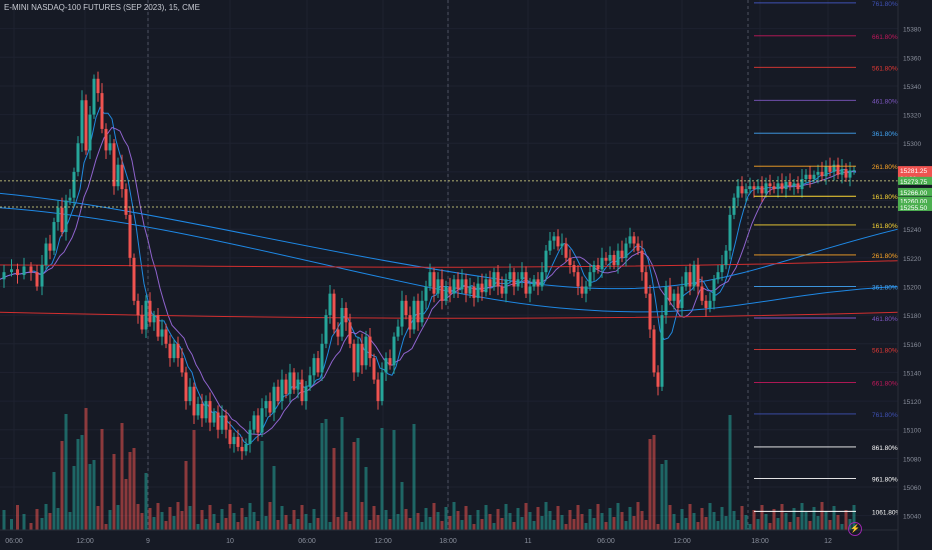  What do you see at coordinates (449, 264) in the screenshot?
I see `ma-red-line` at bounding box center [449, 264].